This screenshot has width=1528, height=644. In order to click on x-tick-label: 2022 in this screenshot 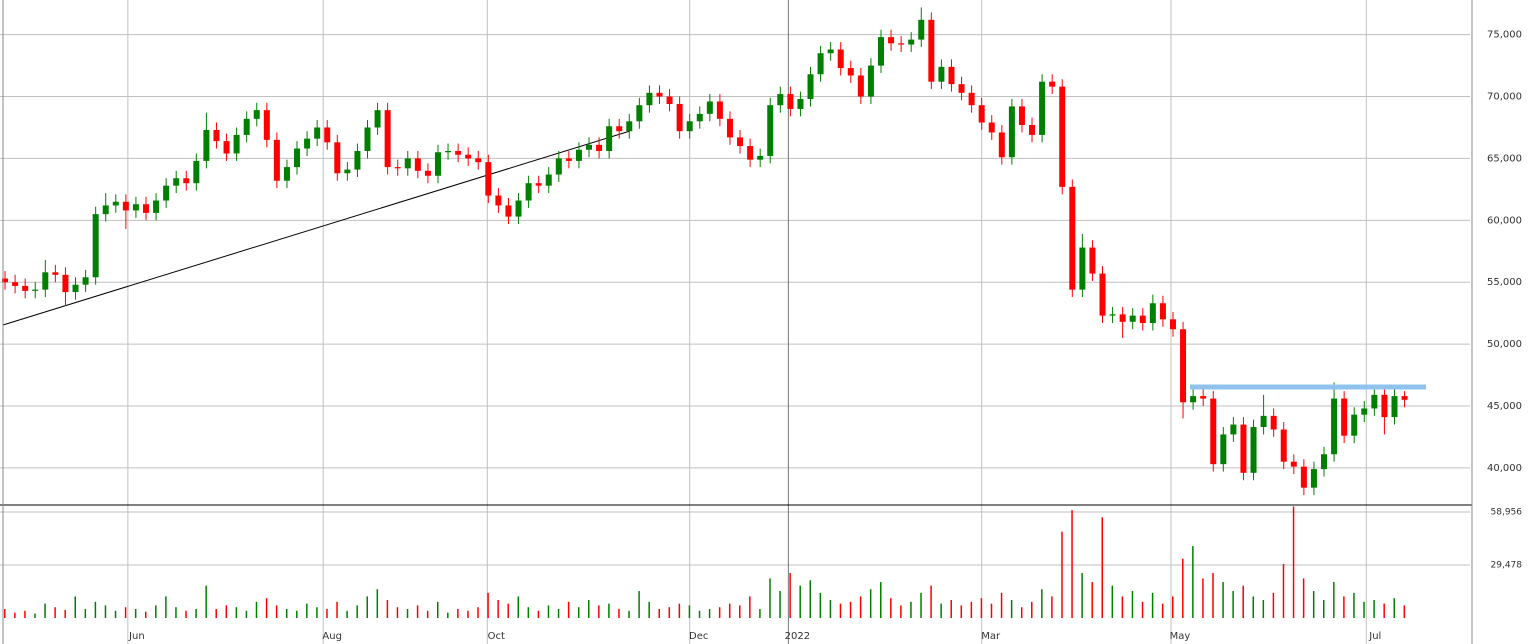, I will do `click(797, 636)`.